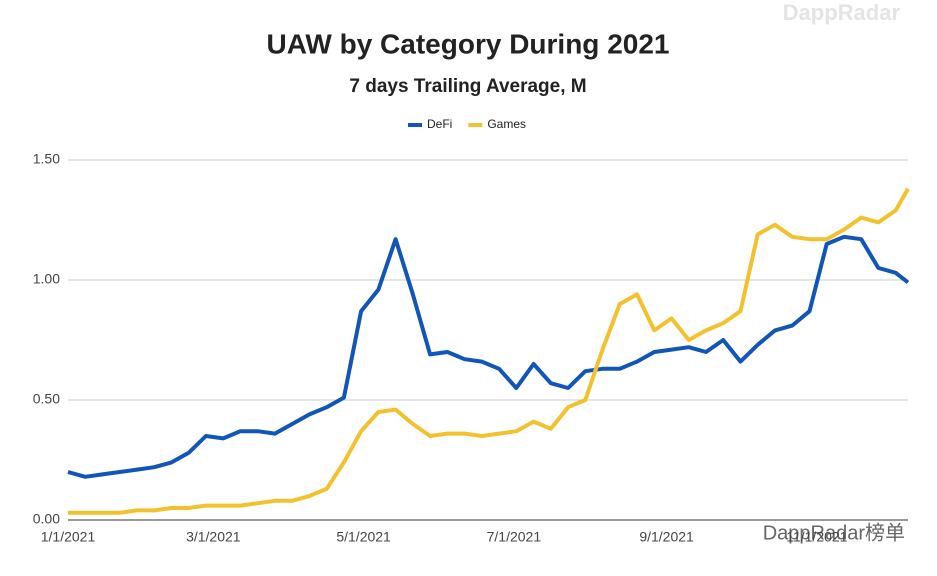  Describe the element at coordinates (666, 537) in the screenshot. I see `x-tick-label: 9/1/2021` at that location.